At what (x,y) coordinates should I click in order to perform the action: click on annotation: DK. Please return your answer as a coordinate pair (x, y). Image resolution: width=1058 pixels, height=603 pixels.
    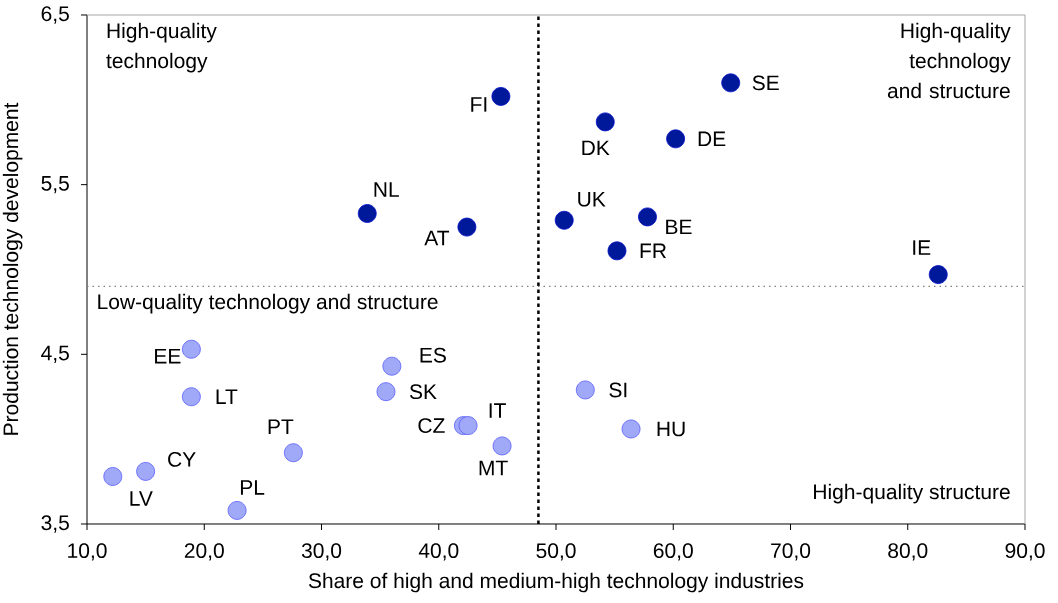
    Looking at the image, I should click on (596, 148).